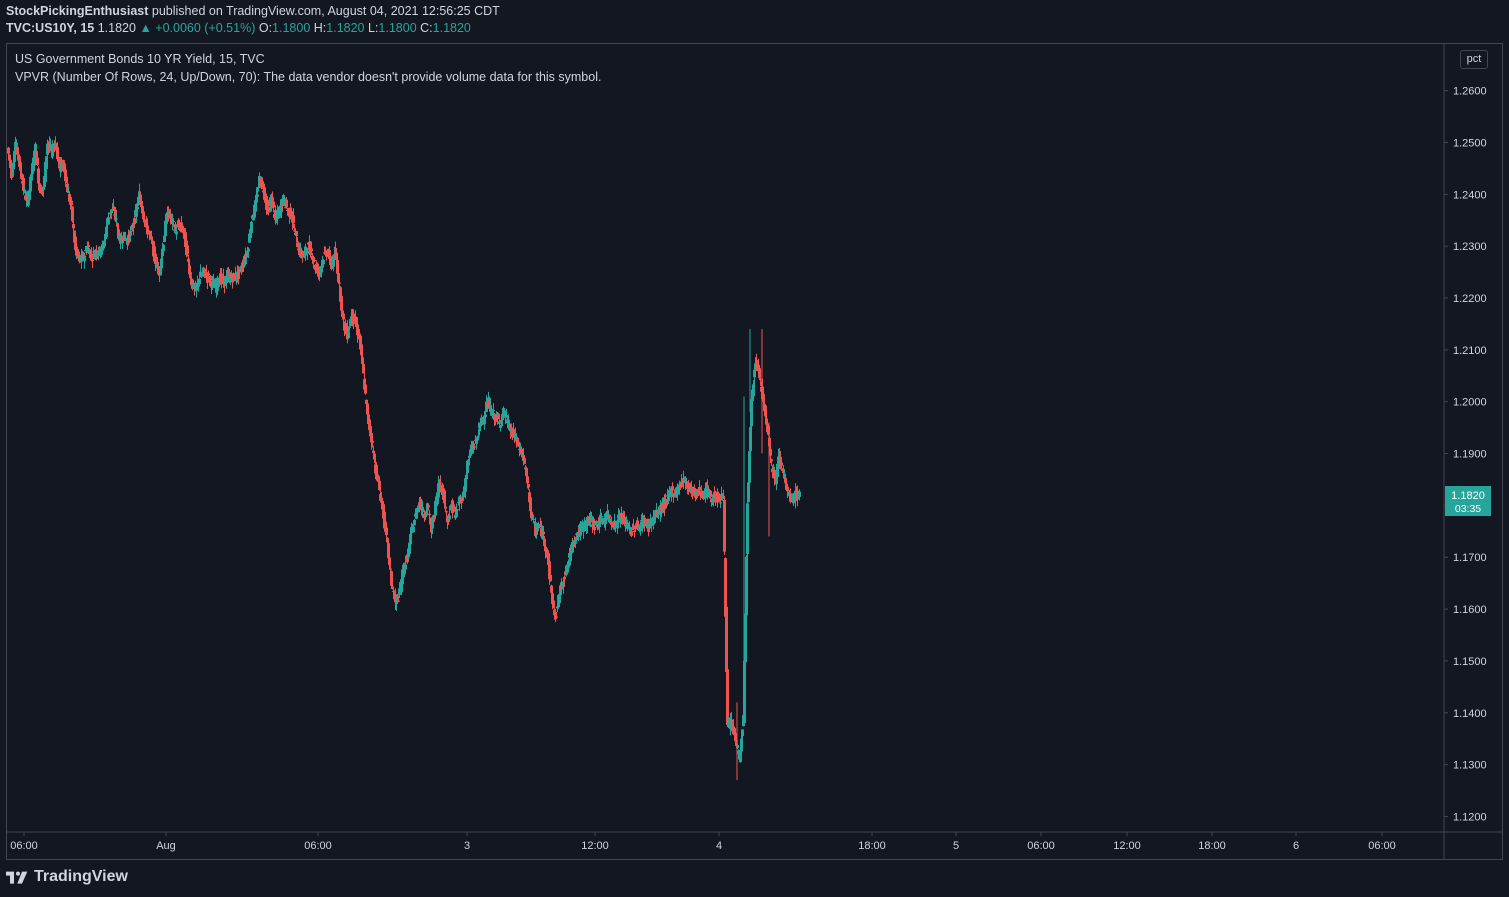 The image size is (1509, 897). Describe the element at coordinates (1470, 403) in the screenshot. I see `y-tick-label: 1.2000` at that location.